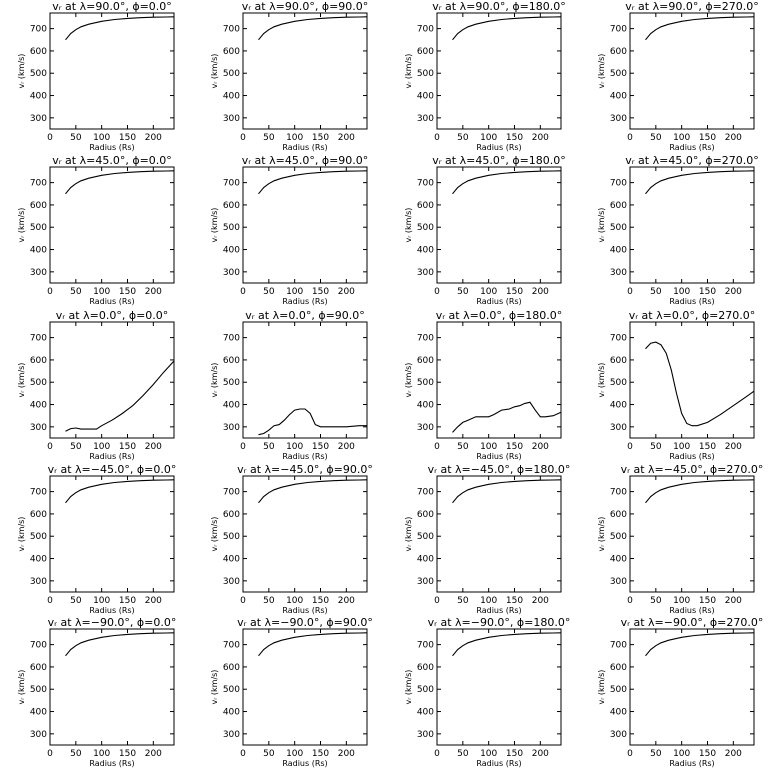 This screenshot has width=768, height=768. Describe the element at coordinates (305, 469) in the screenshot. I see `panel-title: vᵣ at λ=−45.0°, ϕ=90.0°` at that location.